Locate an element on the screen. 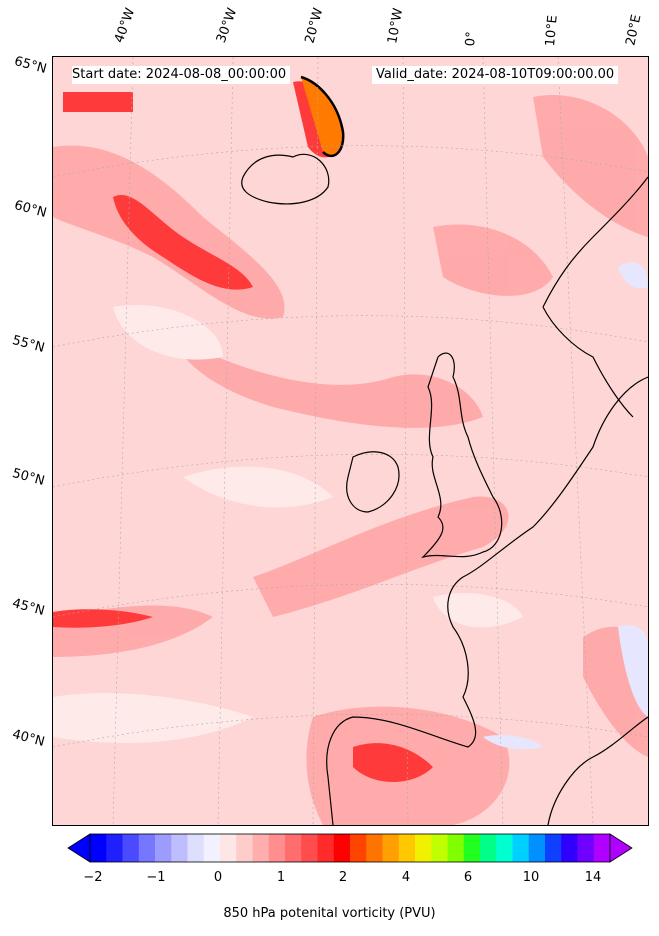 The image size is (659, 936). lat-label-55n: 55°N is located at coordinates (28, 344).